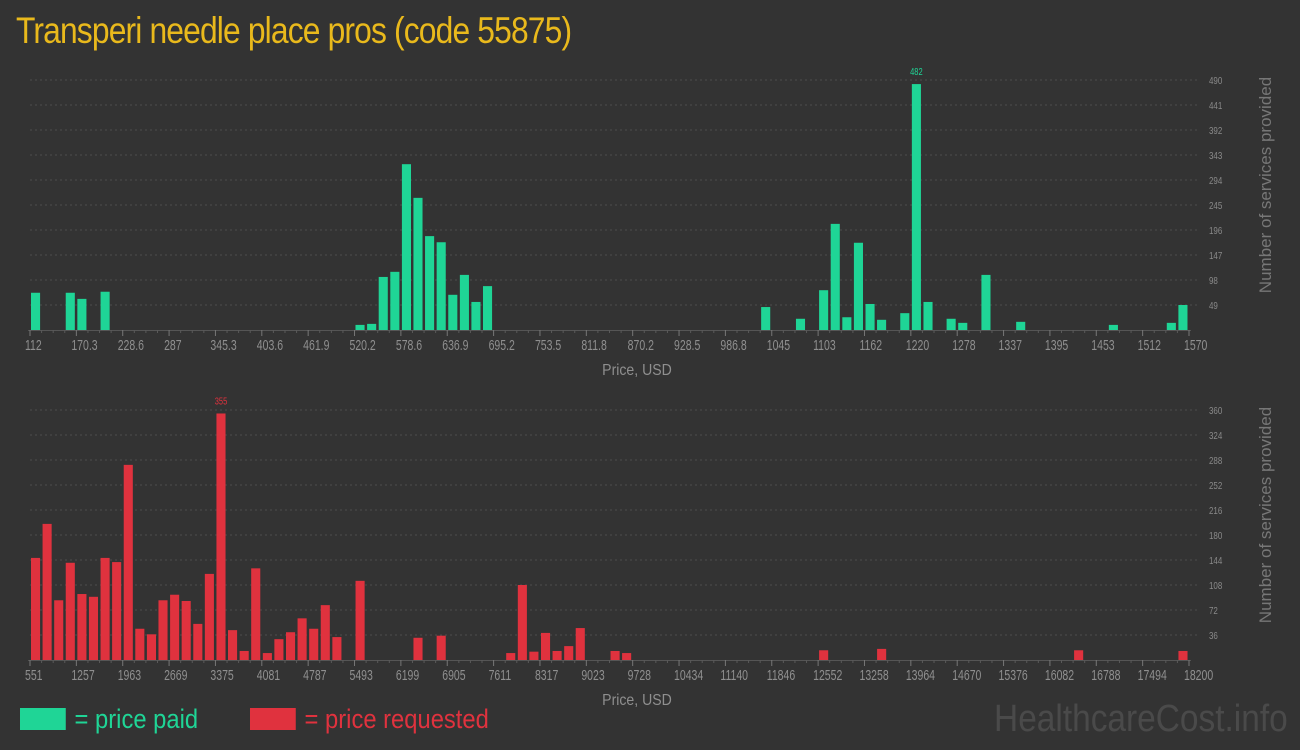 Image resolution: width=1300 pixels, height=750 pixels. Describe the element at coordinates (1215, 105) in the screenshot. I see `y-tick-label: 441` at that location.